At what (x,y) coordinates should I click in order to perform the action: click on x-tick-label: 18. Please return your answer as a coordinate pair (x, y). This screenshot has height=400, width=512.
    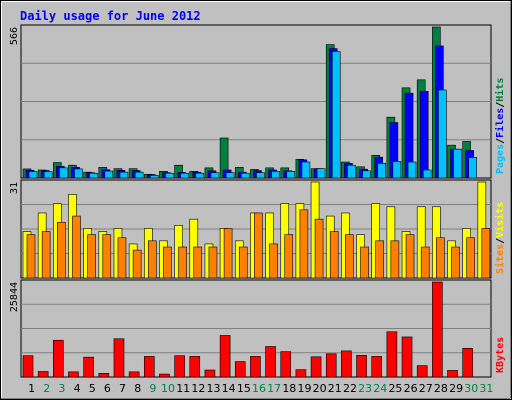
    Looking at the image, I should click on (289, 388).